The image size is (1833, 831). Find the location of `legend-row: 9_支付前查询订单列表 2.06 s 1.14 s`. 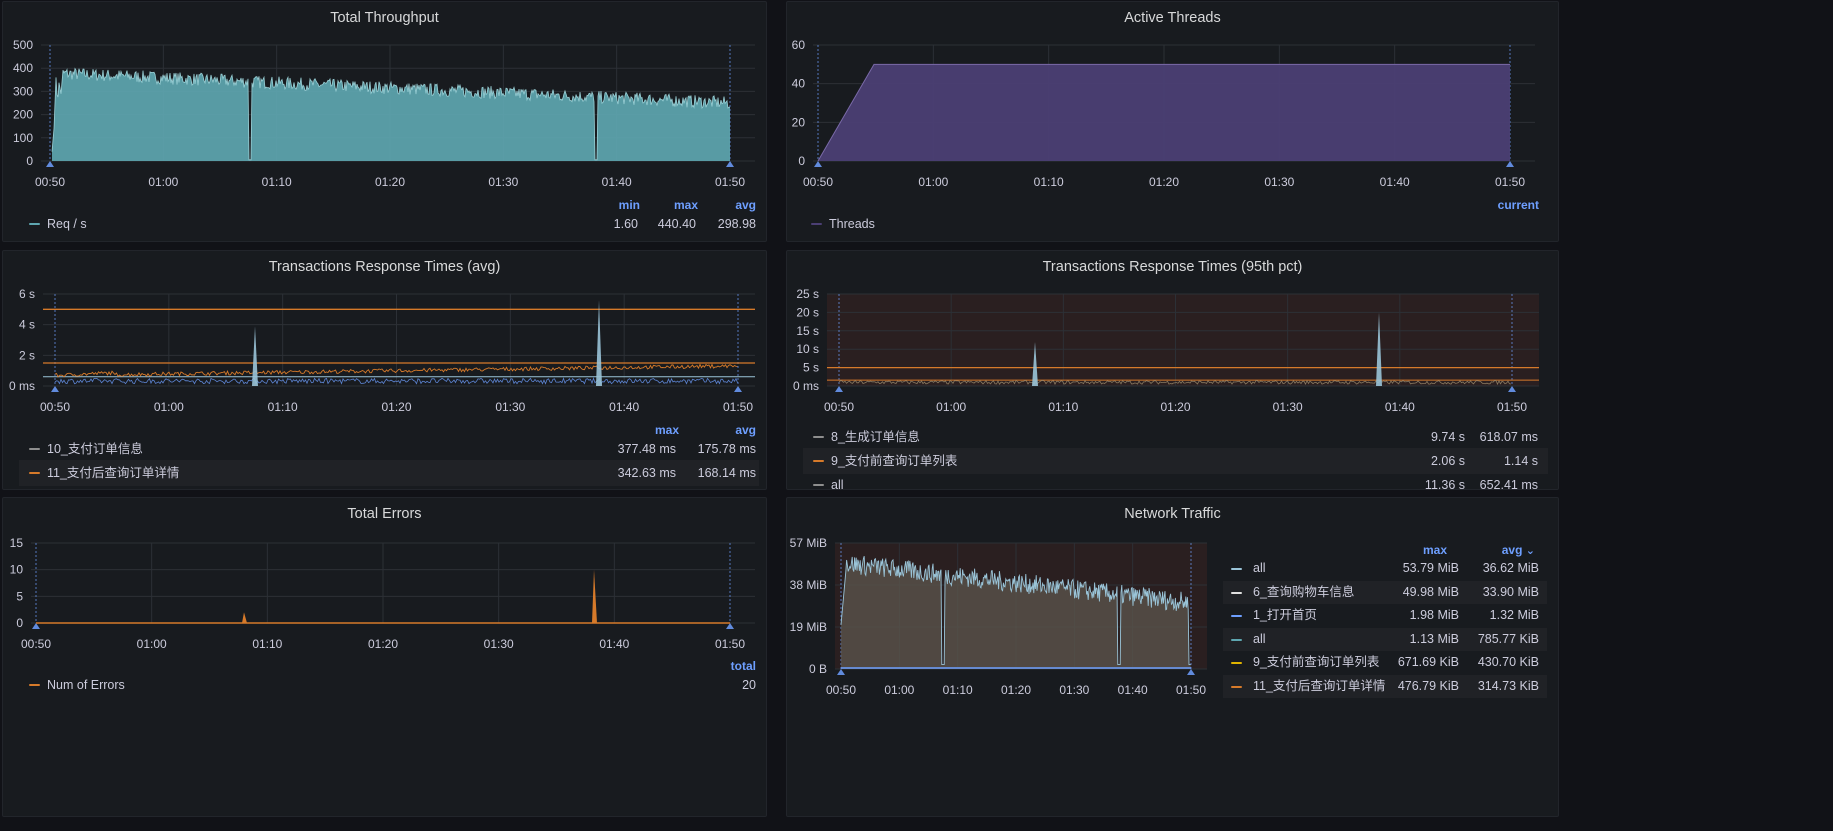

legend-row: 9_支付前查询订单列表 2.06 s 1.14 s is located at coordinates (1175, 461).